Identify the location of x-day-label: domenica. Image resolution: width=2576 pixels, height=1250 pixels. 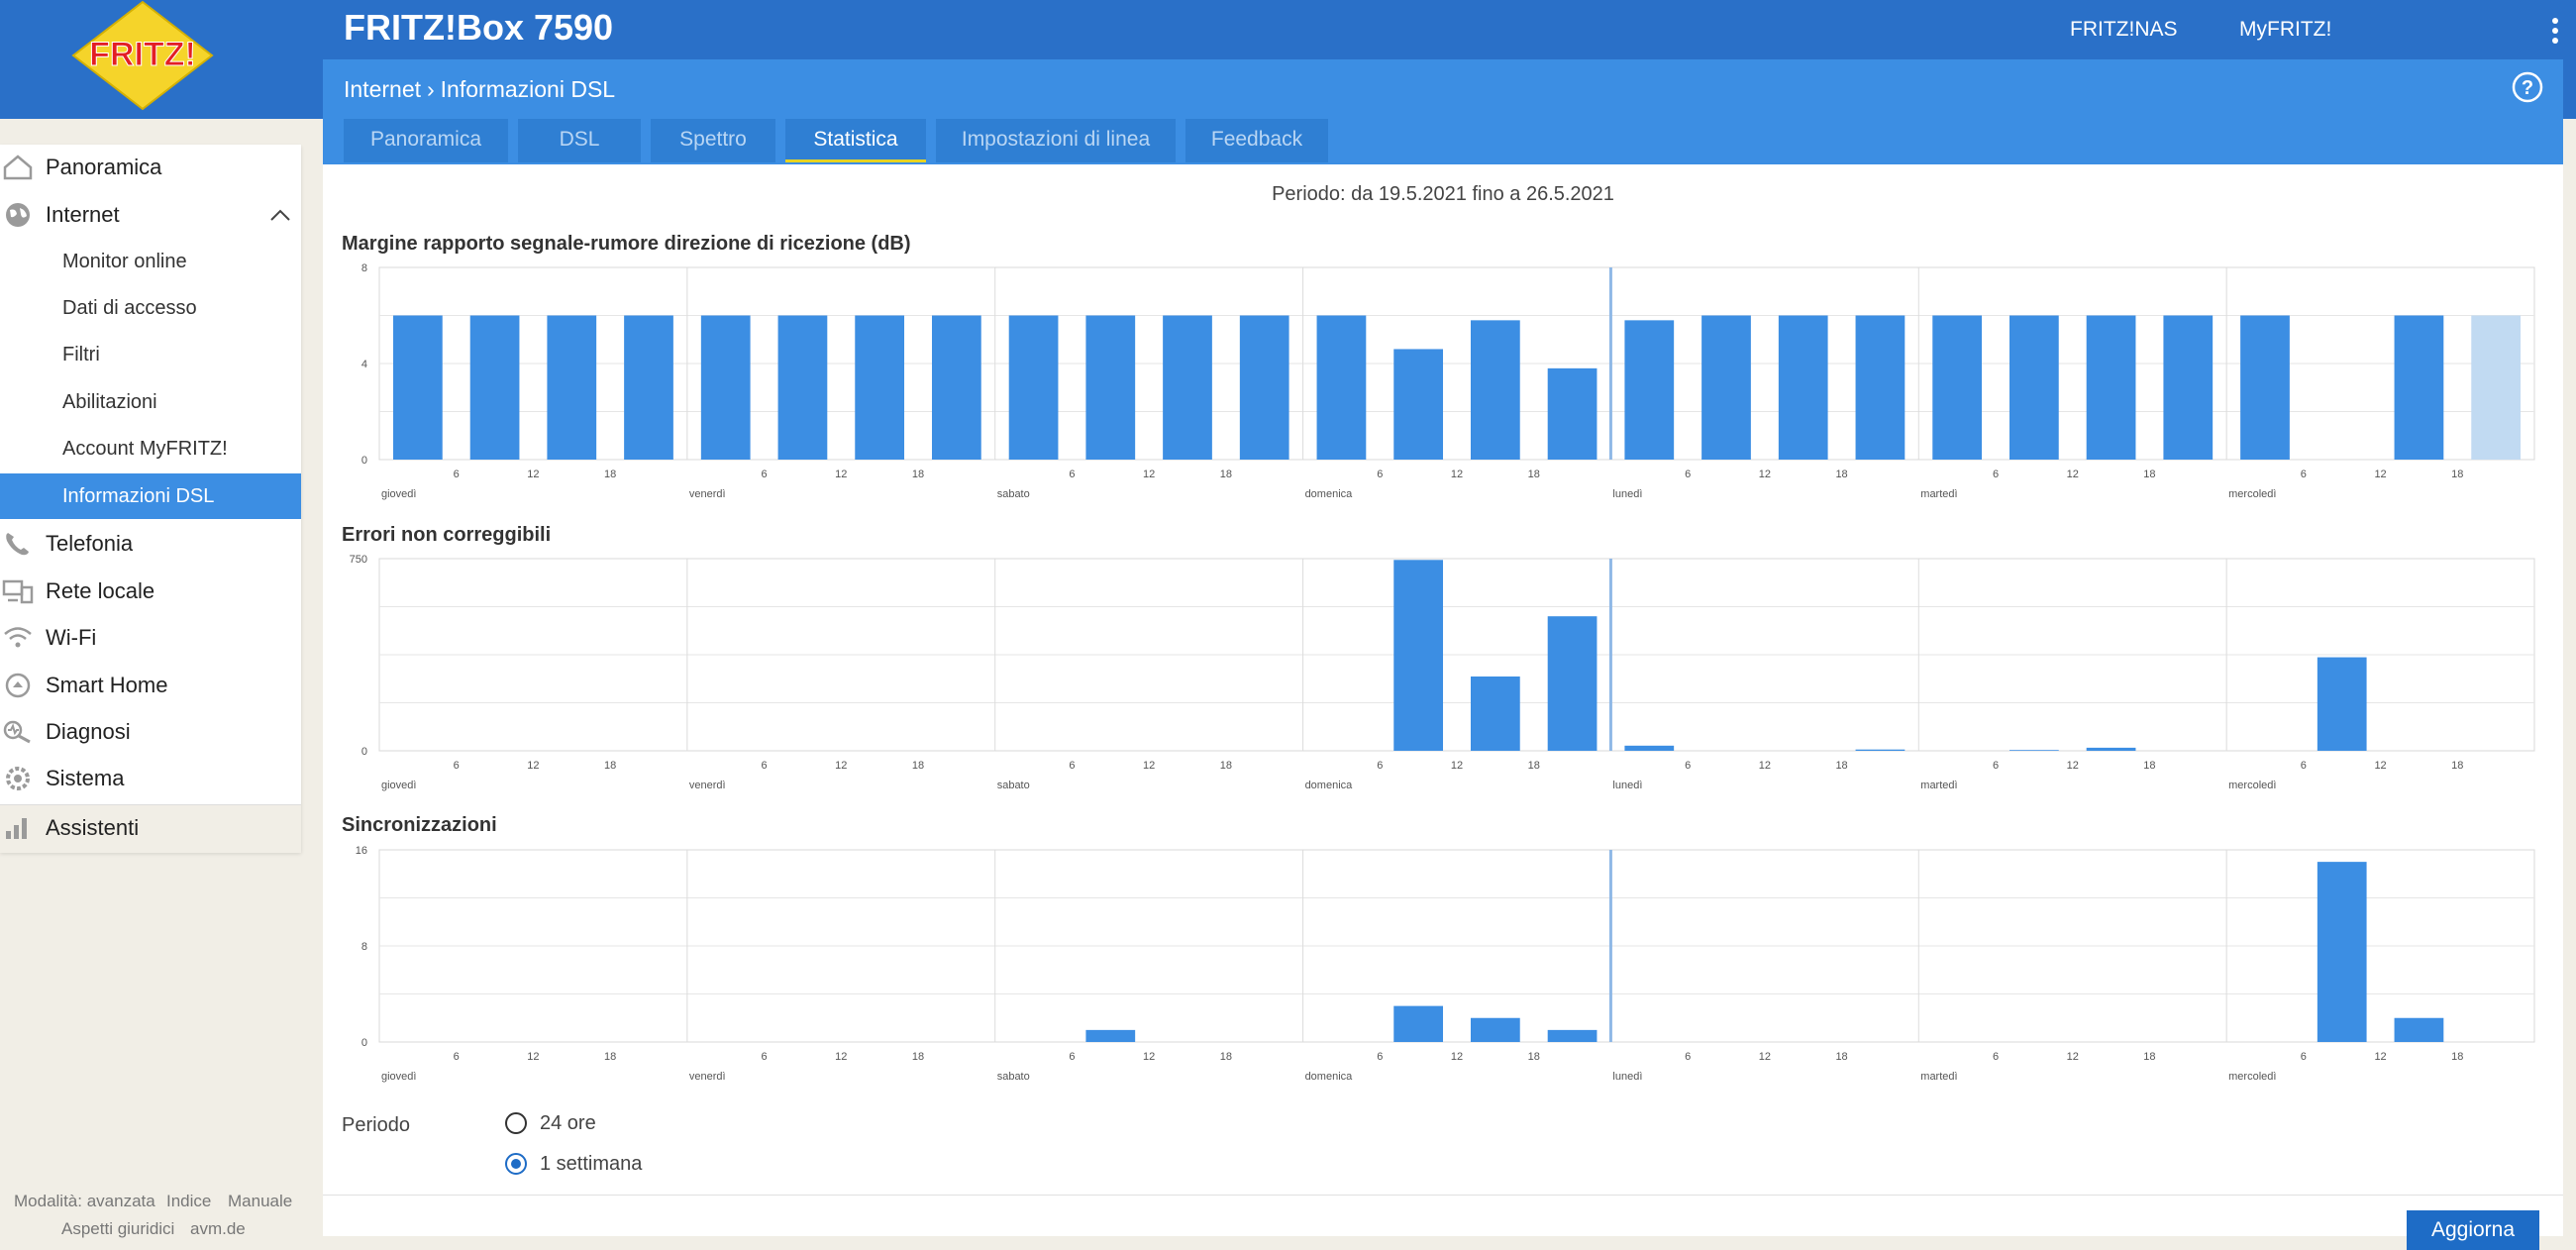
(1329, 785).